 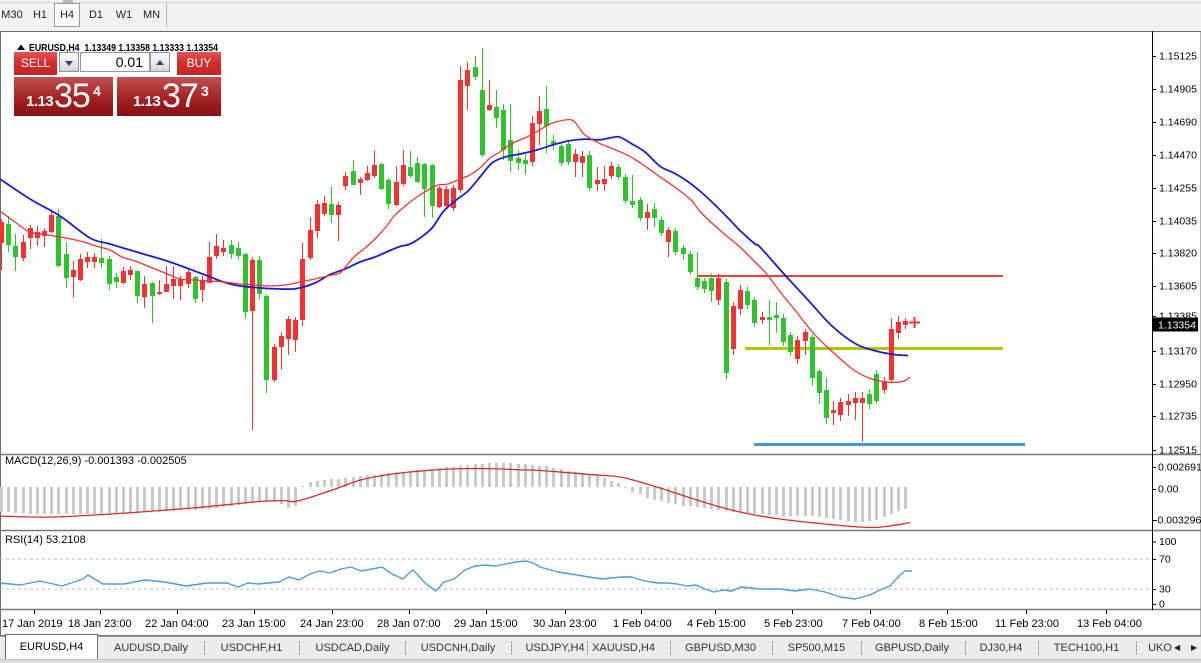 I want to click on svg-text: 28 Jan 07:00, so click(x=409, y=624).